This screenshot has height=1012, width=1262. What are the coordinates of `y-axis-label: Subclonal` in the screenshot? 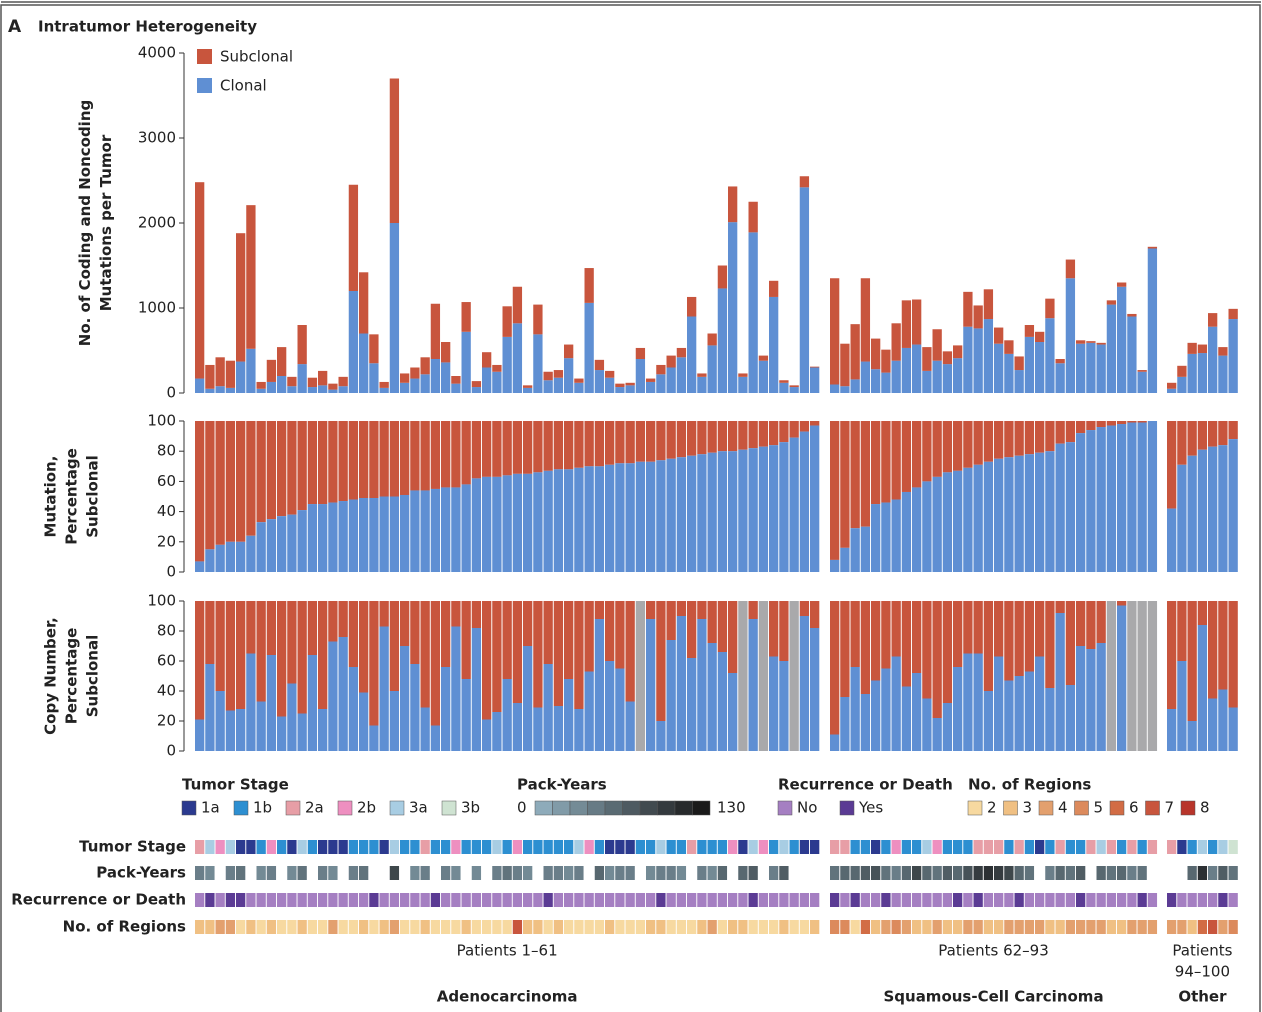 It's located at (93, 496).